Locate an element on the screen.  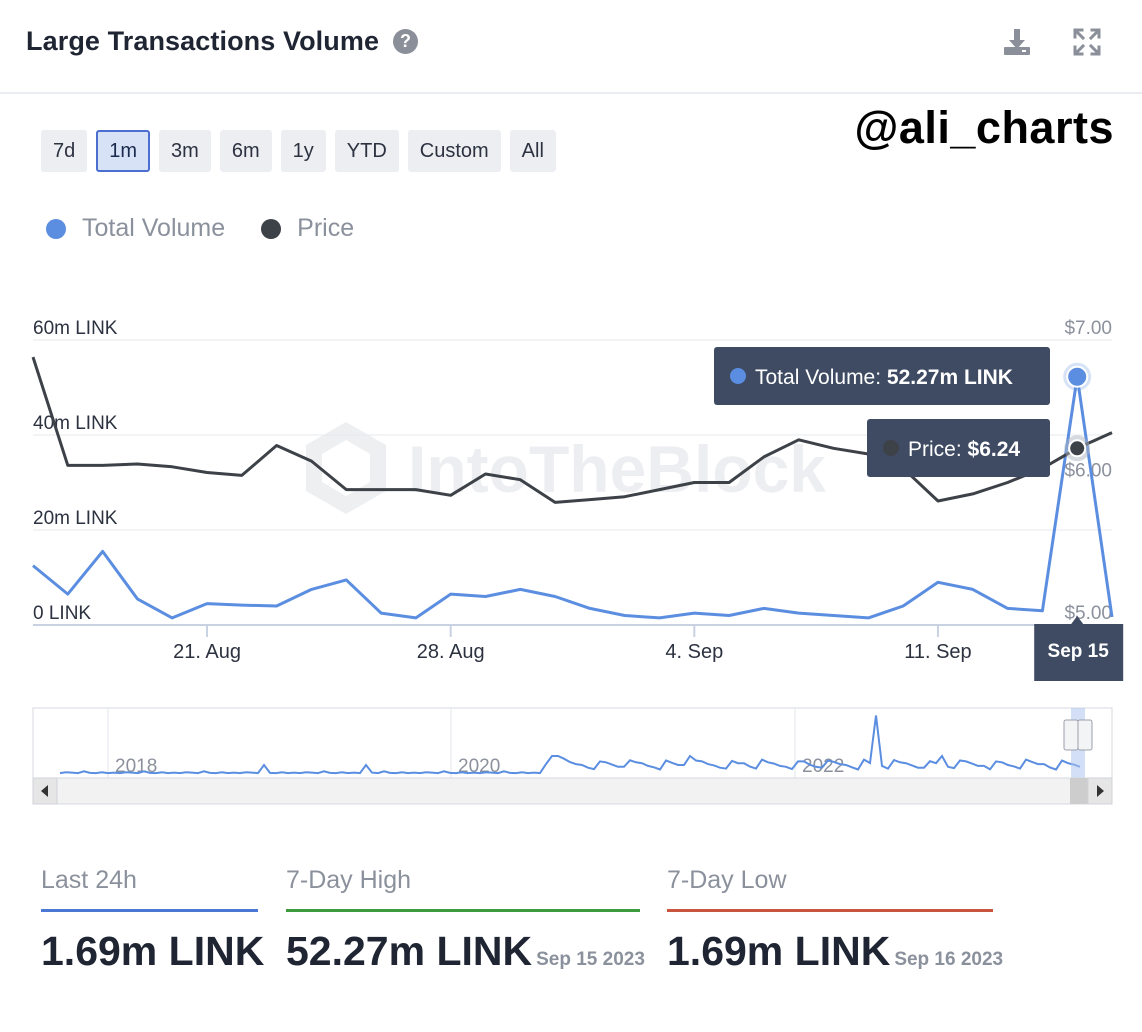
stat-label: 7-Day High is located at coordinates (349, 880).